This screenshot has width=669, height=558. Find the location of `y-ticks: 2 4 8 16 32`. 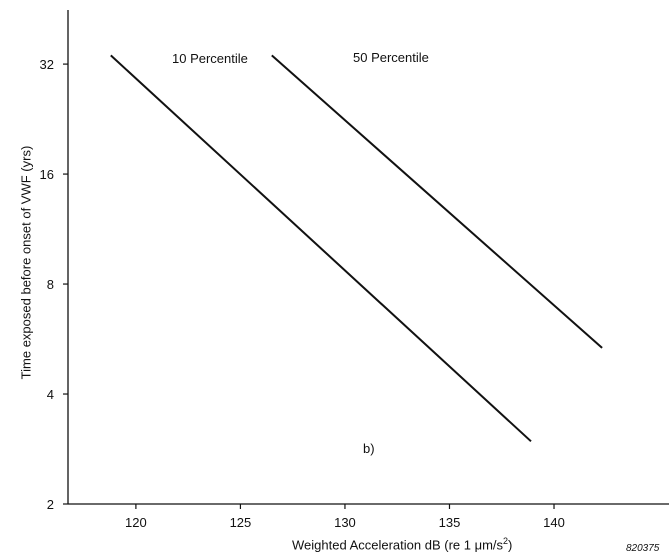

y-ticks: 2 4 8 16 32 is located at coordinates (54, 284).